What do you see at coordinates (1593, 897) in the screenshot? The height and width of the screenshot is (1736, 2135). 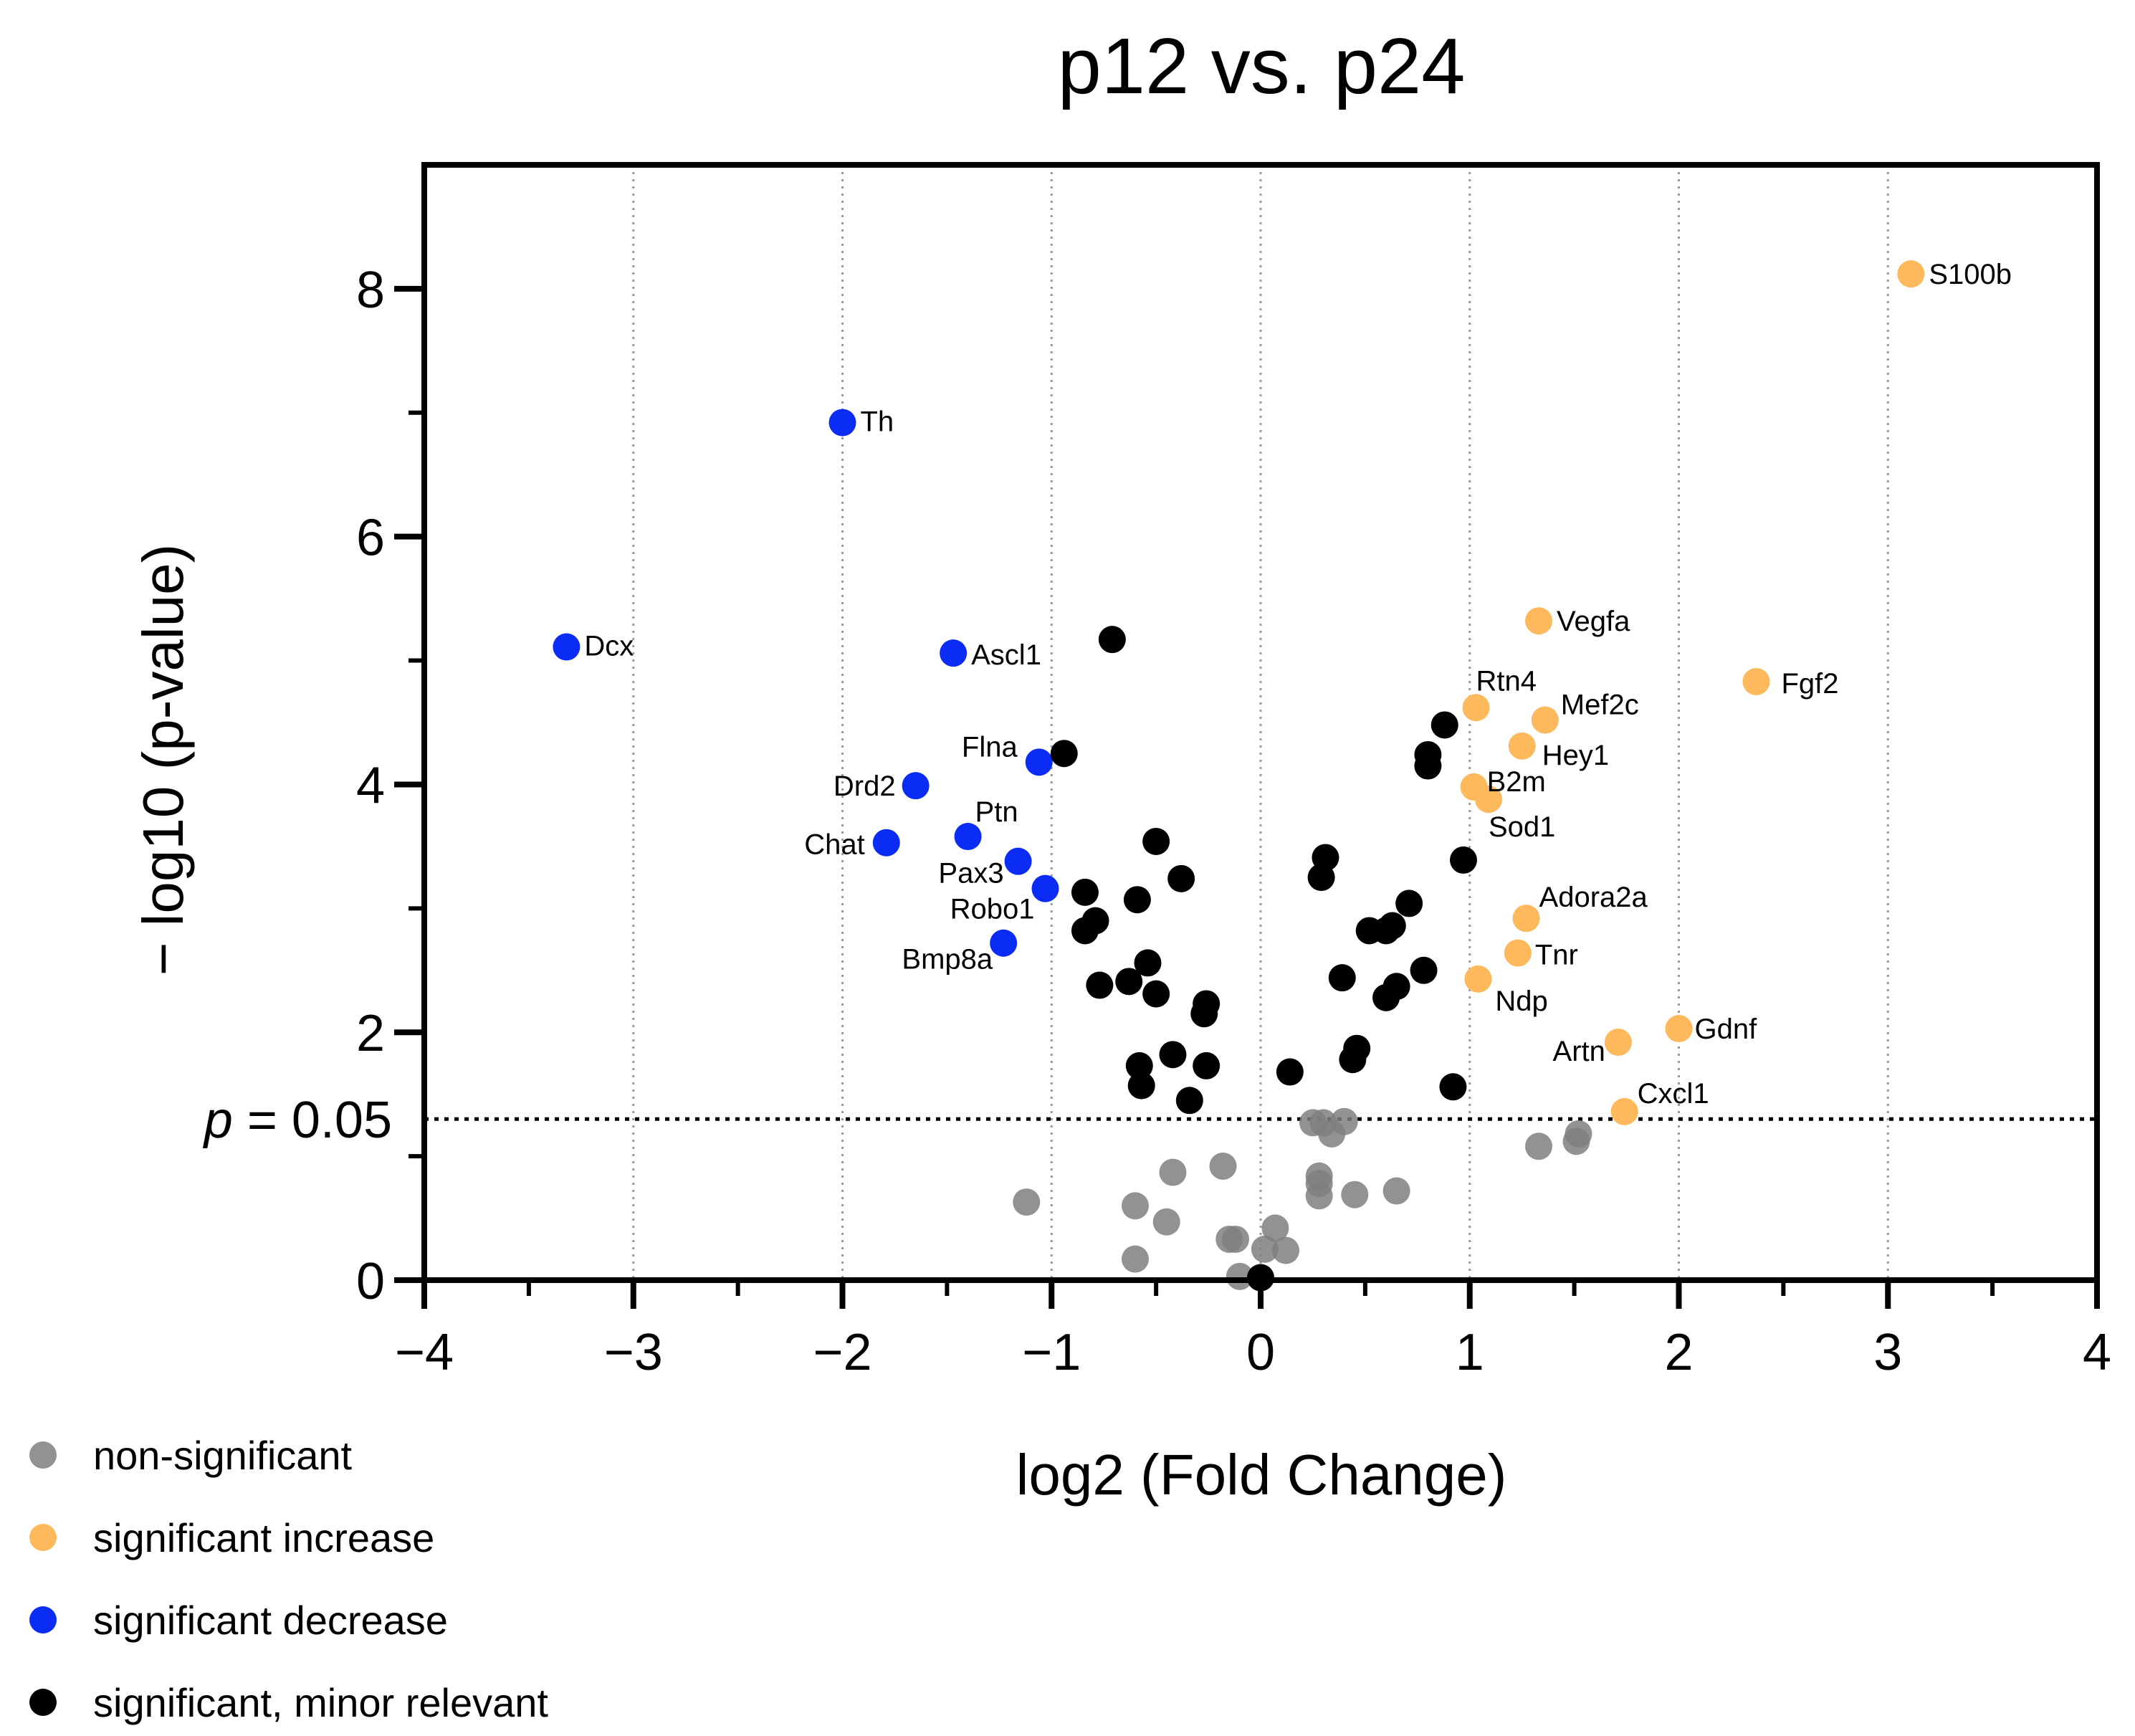 I see `point-label-adora2a: Adora2a` at bounding box center [1593, 897].